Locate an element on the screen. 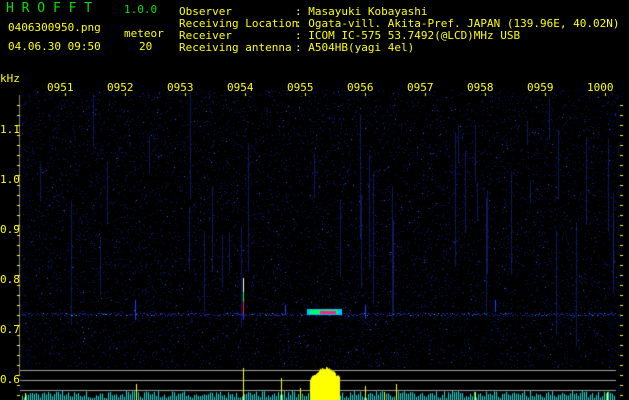  time-label: 0953 is located at coordinates (180, 87).